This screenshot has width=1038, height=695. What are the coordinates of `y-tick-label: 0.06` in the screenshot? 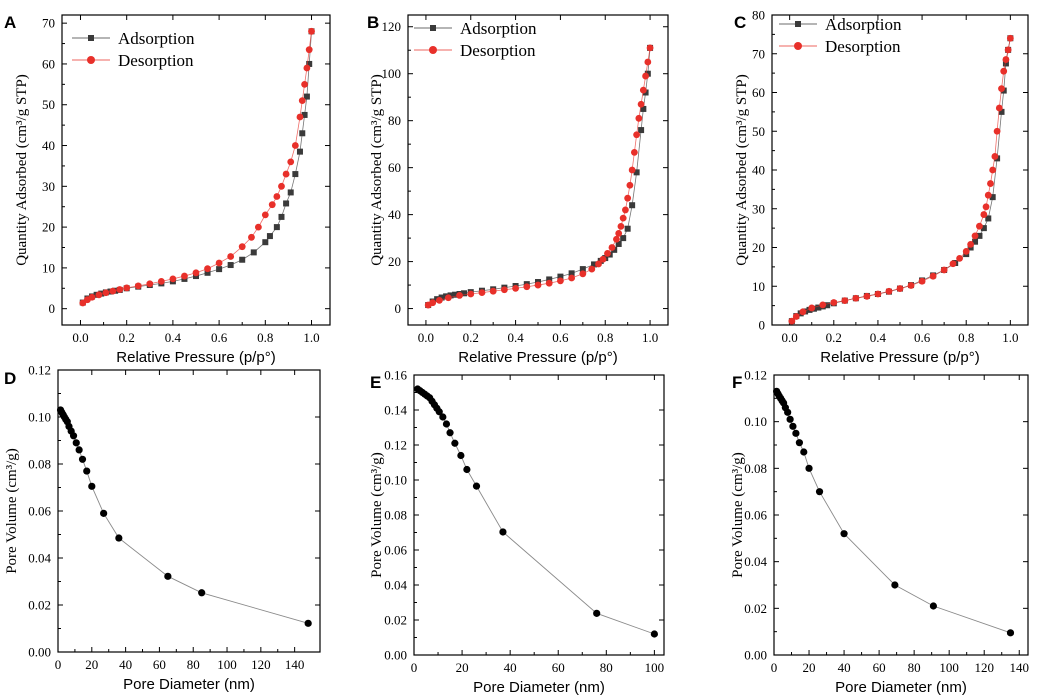 It's located at (395, 550).